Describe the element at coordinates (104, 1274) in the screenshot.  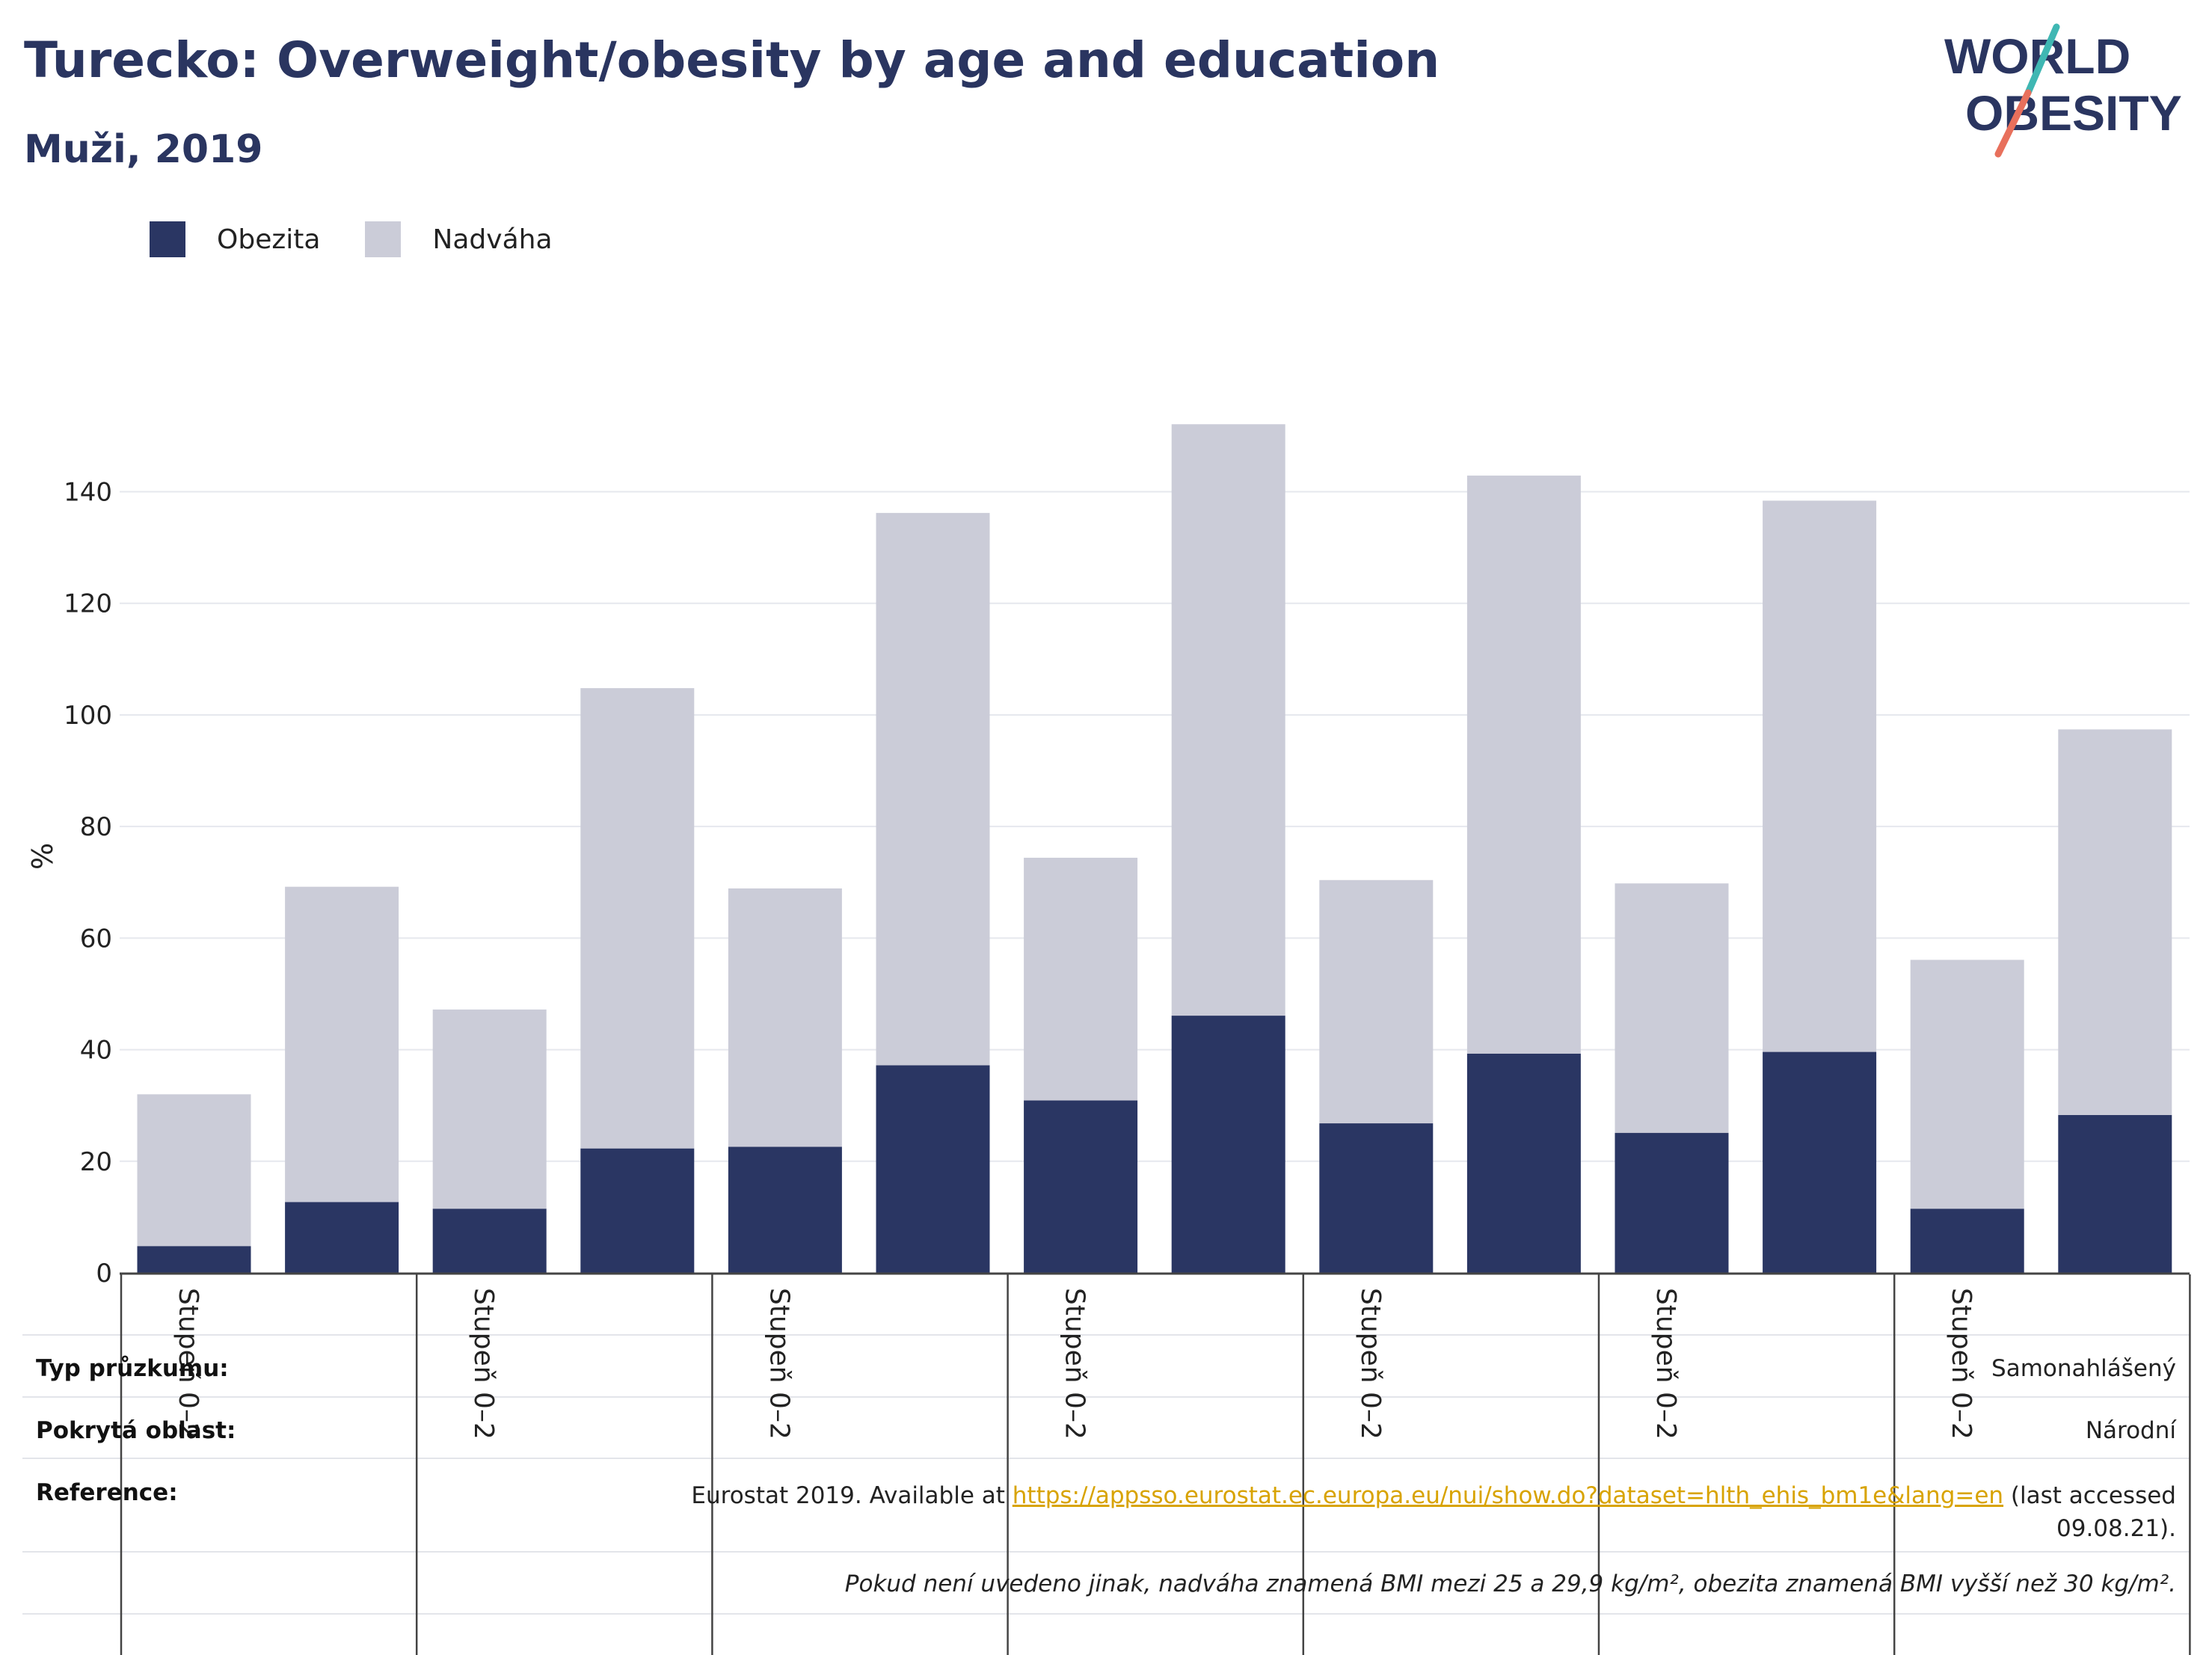
I see `y-tick-label: 0` at that location.